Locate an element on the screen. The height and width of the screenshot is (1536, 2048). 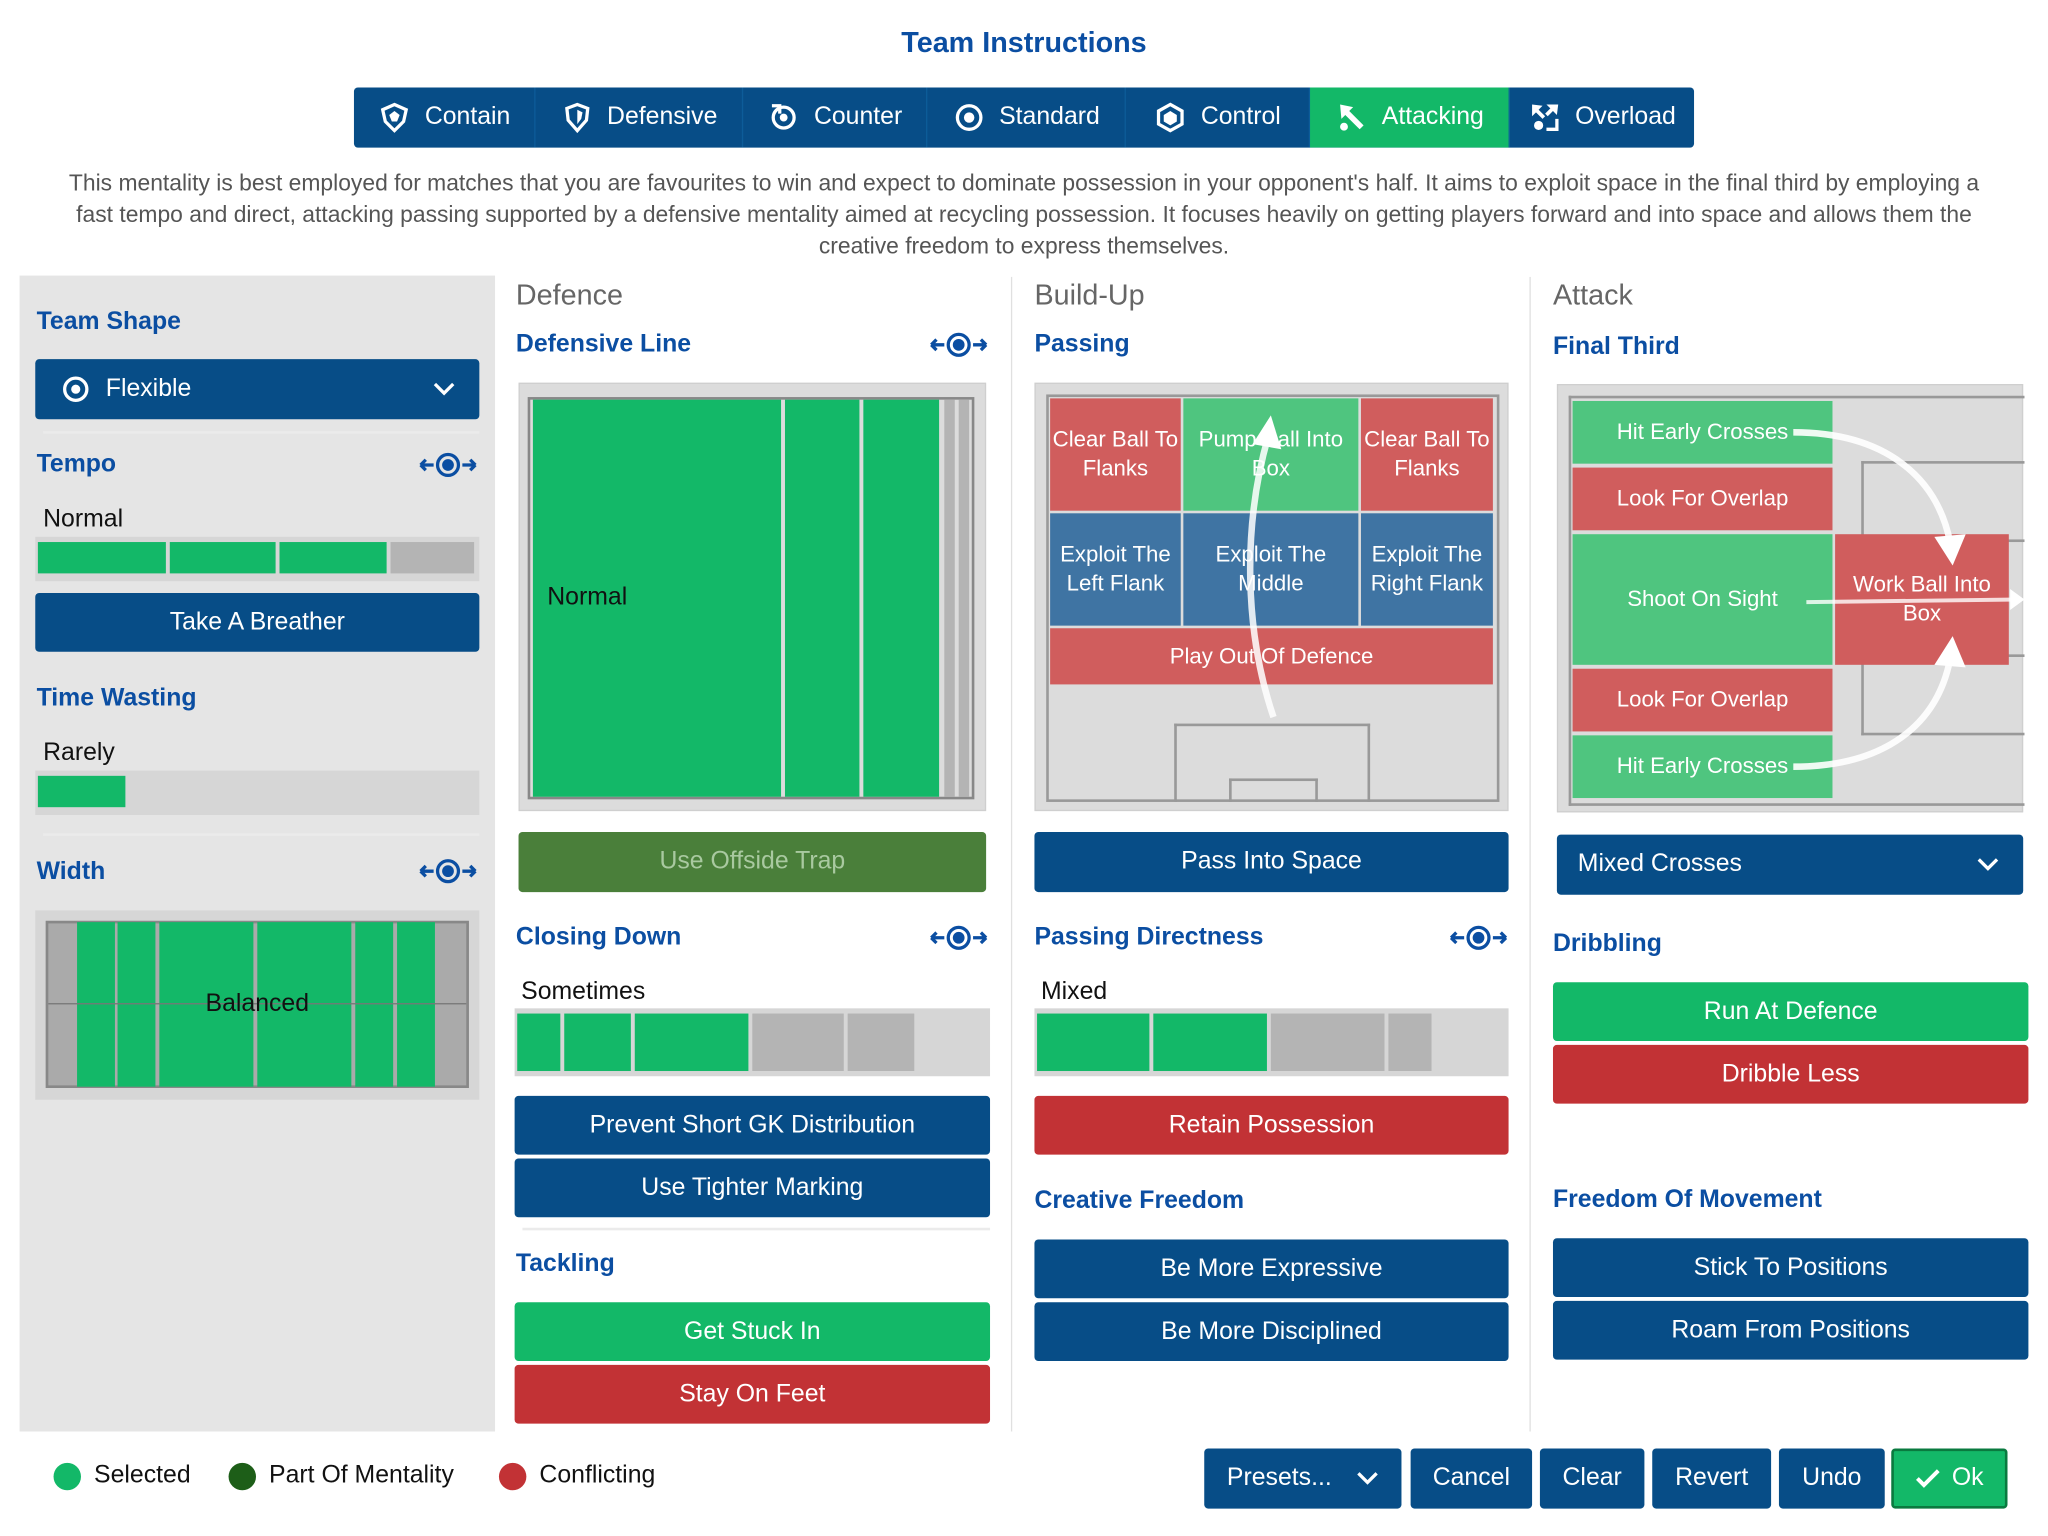
ok-button: Ok is located at coordinates (1949, 1478).